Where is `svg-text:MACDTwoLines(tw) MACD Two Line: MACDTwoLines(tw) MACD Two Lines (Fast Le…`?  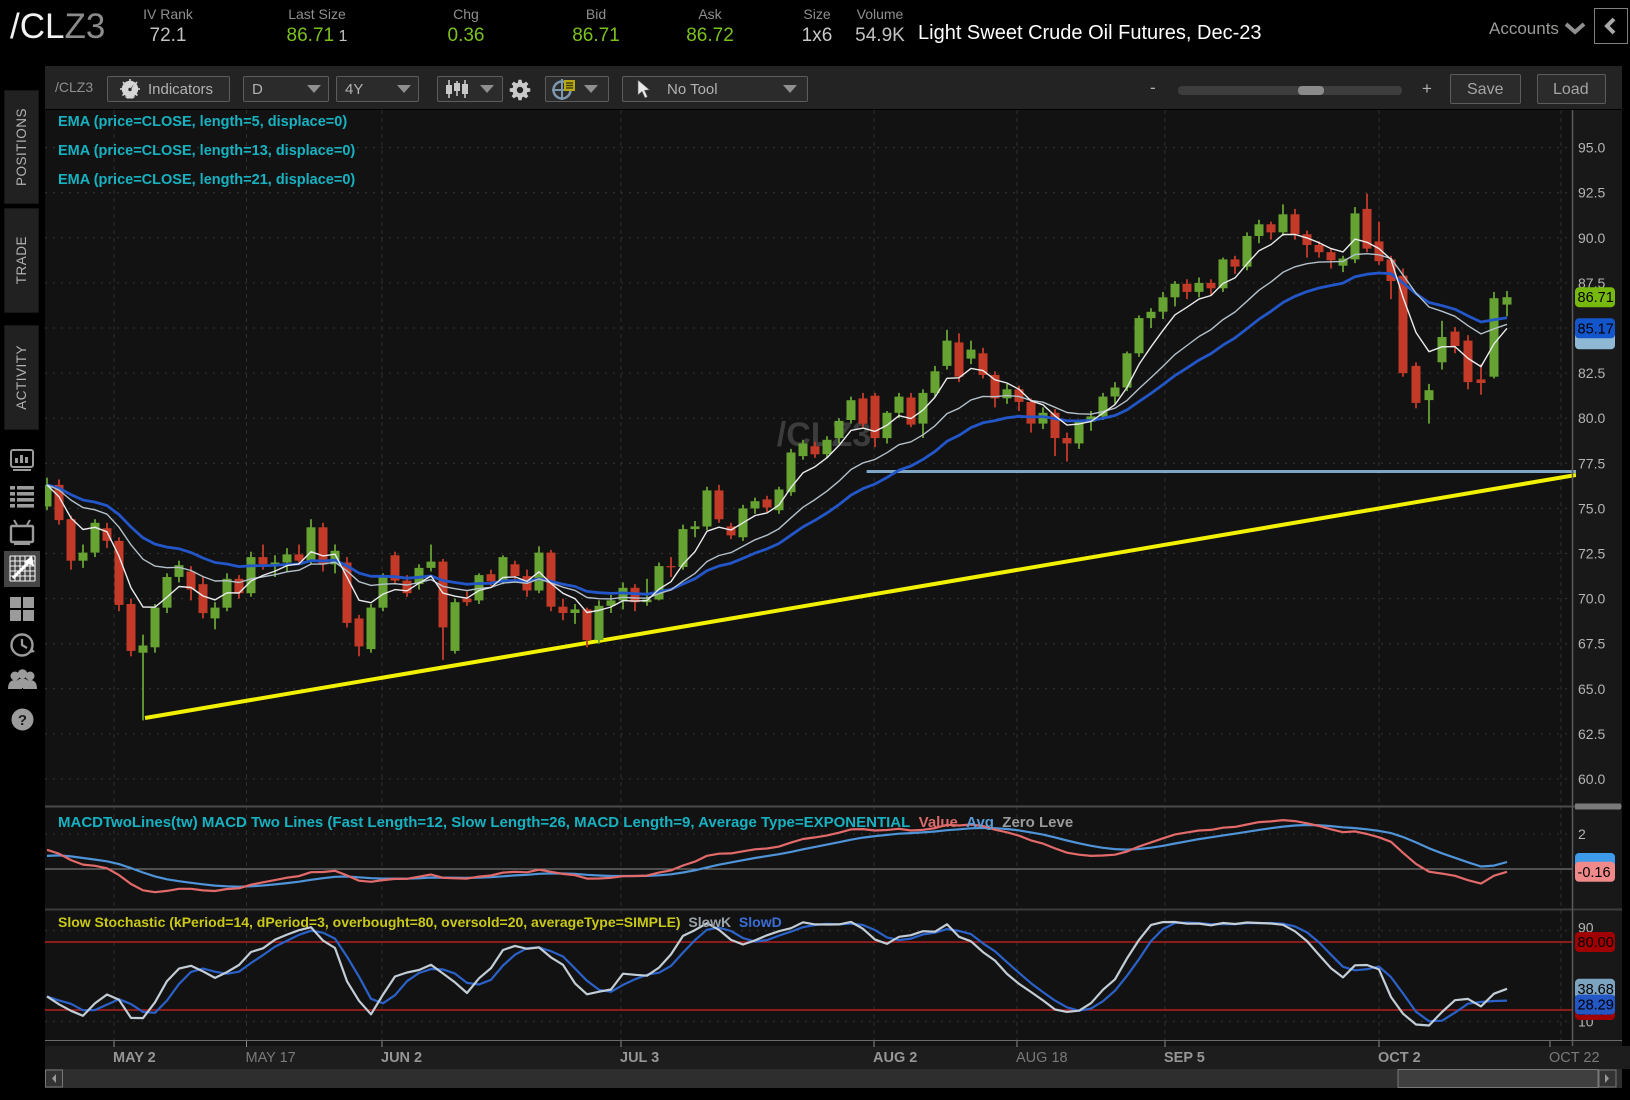 svg-text:MACDTwoLines(tw) MACD Two Line: MACDTwoLines(tw) MACD Two Lines (Fast Le… is located at coordinates (565, 822).